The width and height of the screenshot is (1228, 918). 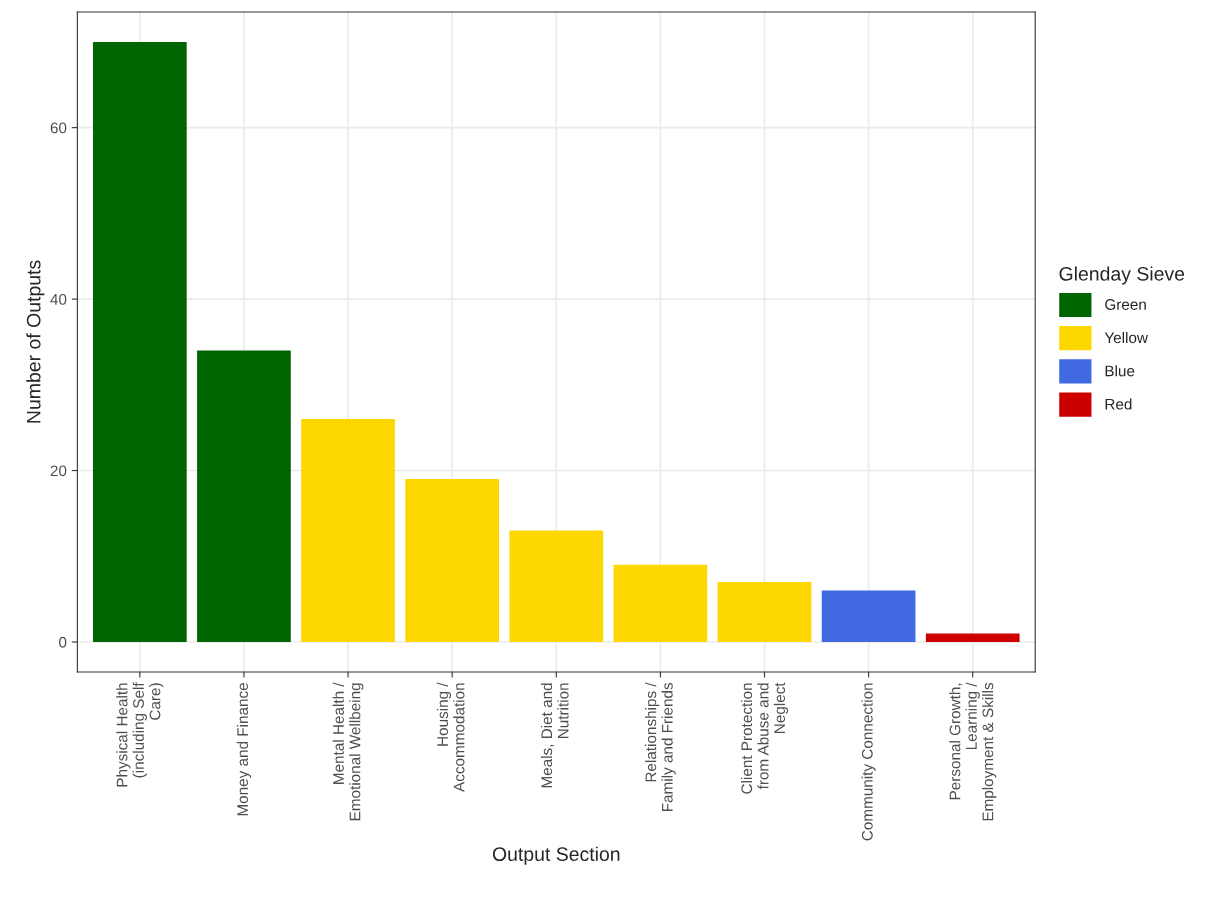 What do you see at coordinates (58, 128) in the screenshot?
I see `y-tick-label: 60` at bounding box center [58, 128].